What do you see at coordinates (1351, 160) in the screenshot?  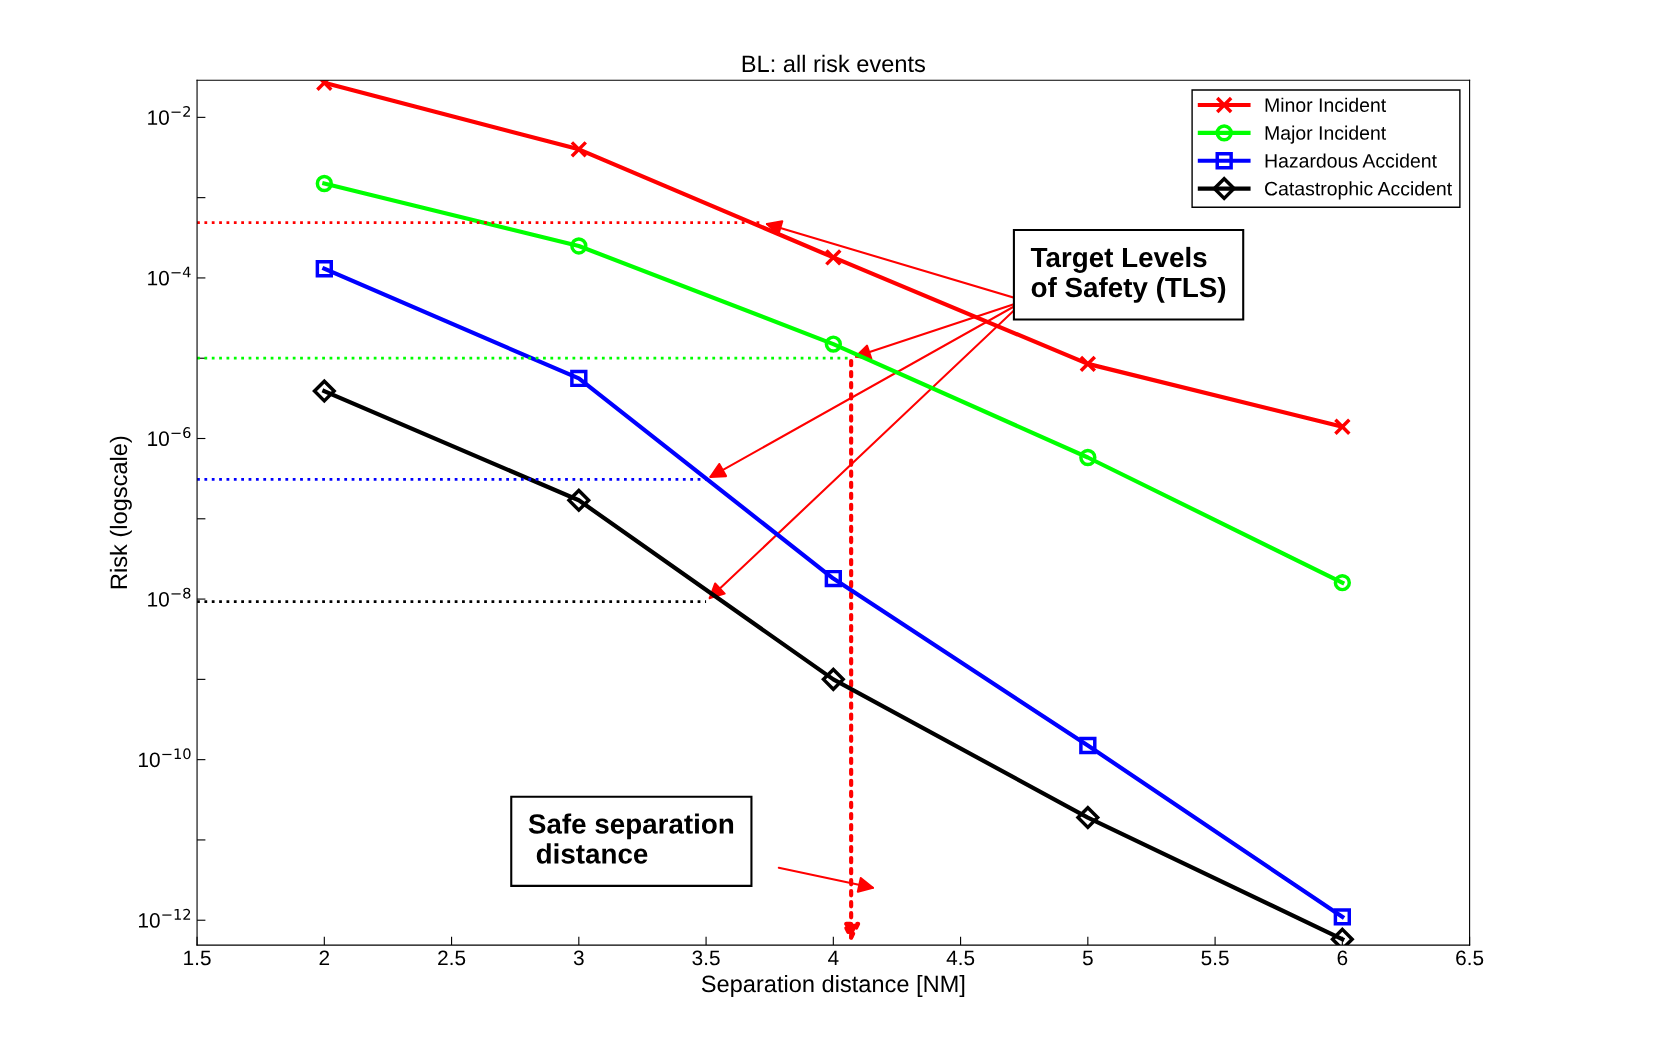 I see `legend-label: Hazardous Accident` at bounding box center [1351, 160].